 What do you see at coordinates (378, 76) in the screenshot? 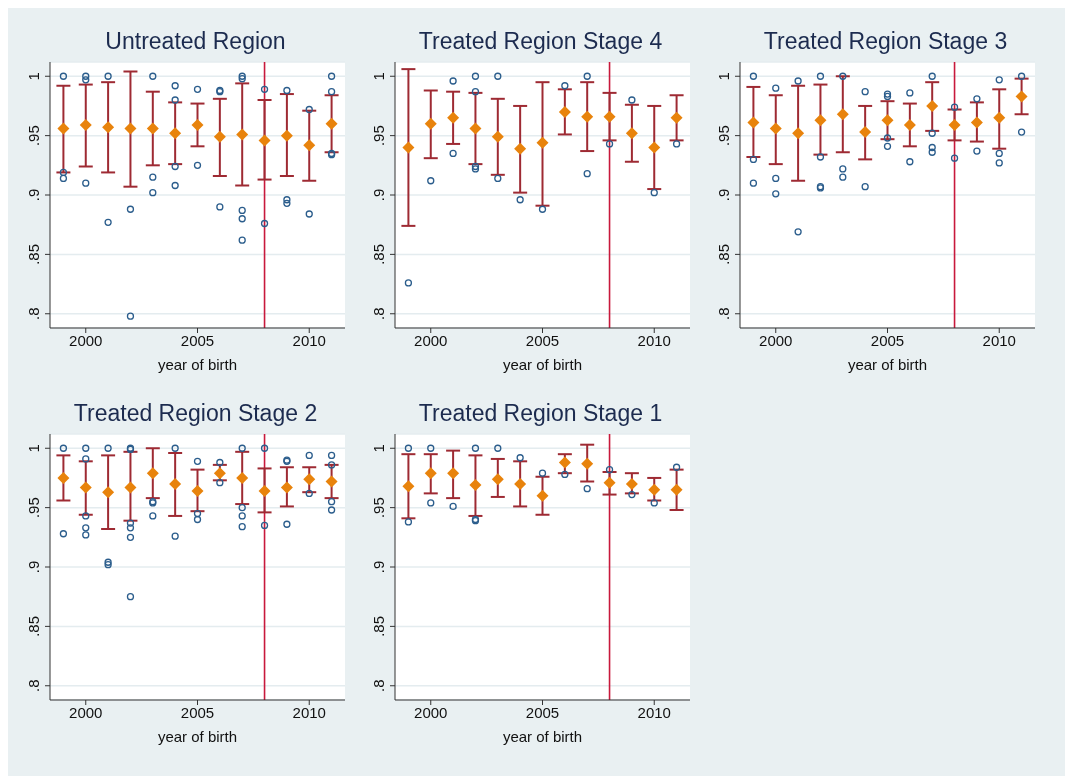
I see `y-tick-label: 1` at bounding box center [378, 76].